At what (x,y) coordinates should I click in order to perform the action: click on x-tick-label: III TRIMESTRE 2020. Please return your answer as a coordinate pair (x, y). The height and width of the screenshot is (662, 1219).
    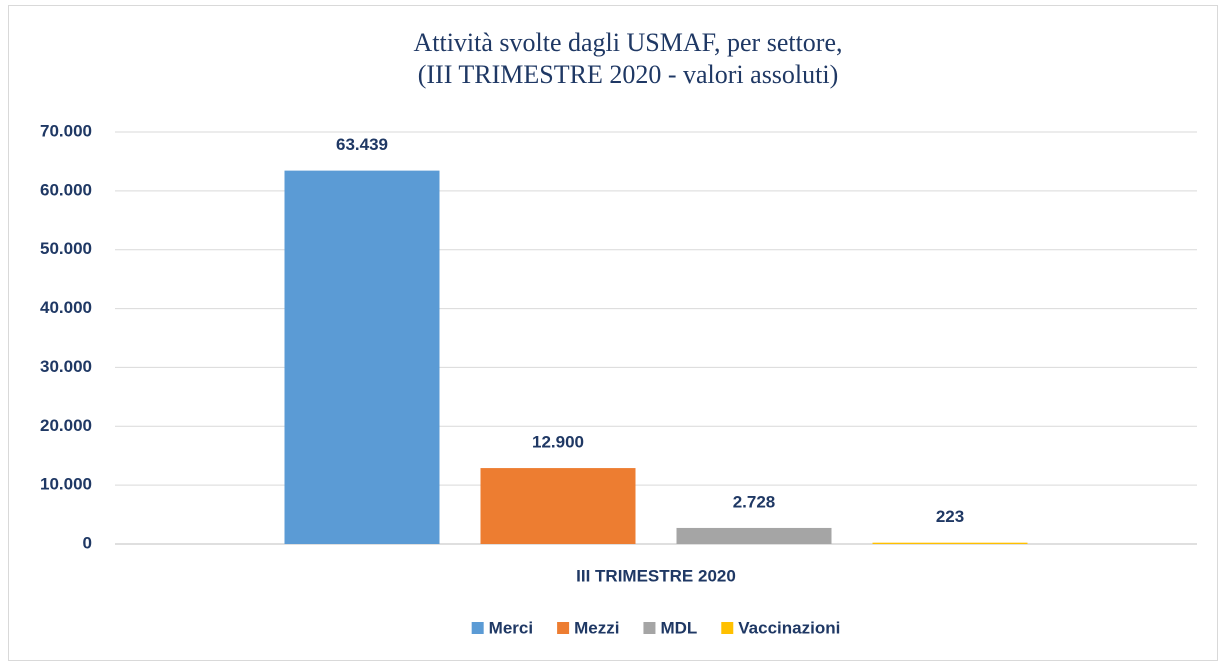
    Looking at the image, I should click on (656, 575).